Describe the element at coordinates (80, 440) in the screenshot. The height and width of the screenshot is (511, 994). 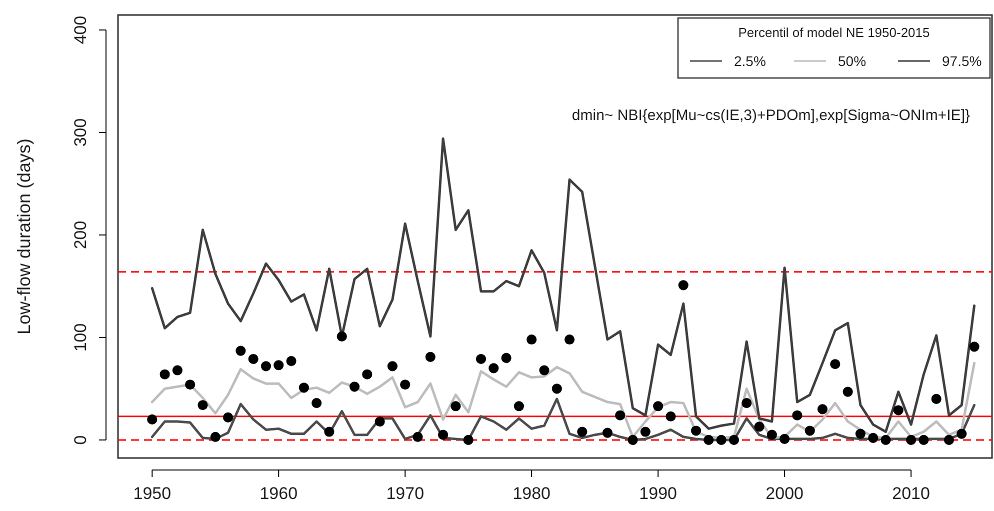
I see `y-tick-label: 0` at that location.